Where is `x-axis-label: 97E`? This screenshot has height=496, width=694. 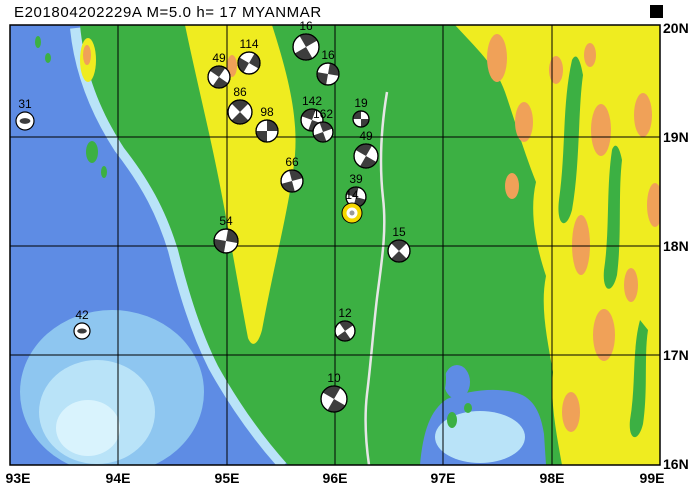 x-axis-label: 97E is located at coordinates (443, 478).